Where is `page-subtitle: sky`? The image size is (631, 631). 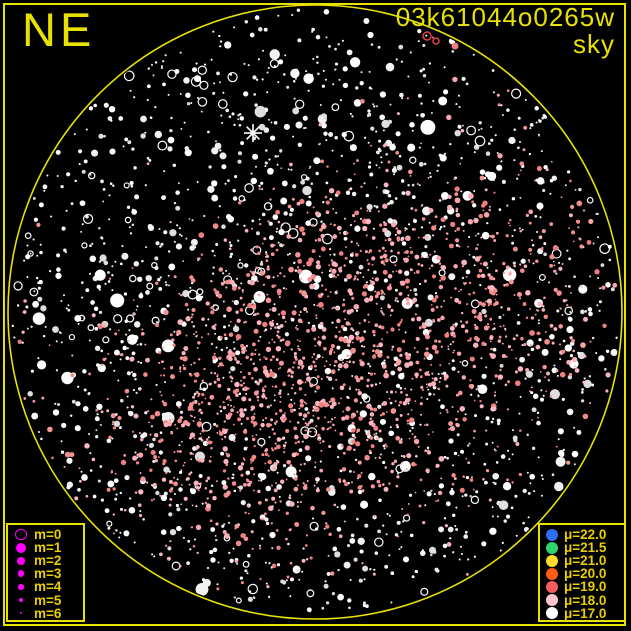 page-subtitle: sky is located at coordinates (594, 44).